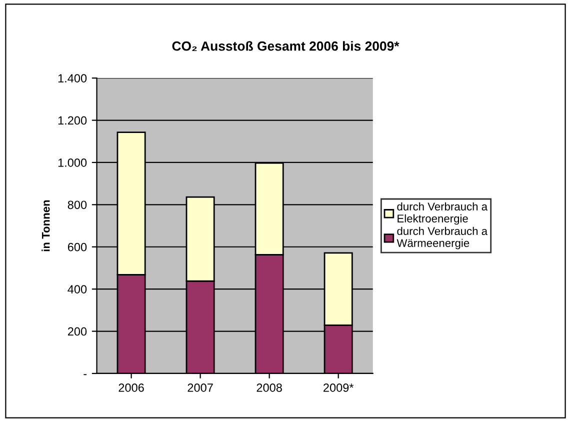 The width and height of the screenshot is (571, 422). What do you see at coordinates (72, 120) in the screenshot?
I see `y-tick-label: 1.200` at bounding box center [72, 120].